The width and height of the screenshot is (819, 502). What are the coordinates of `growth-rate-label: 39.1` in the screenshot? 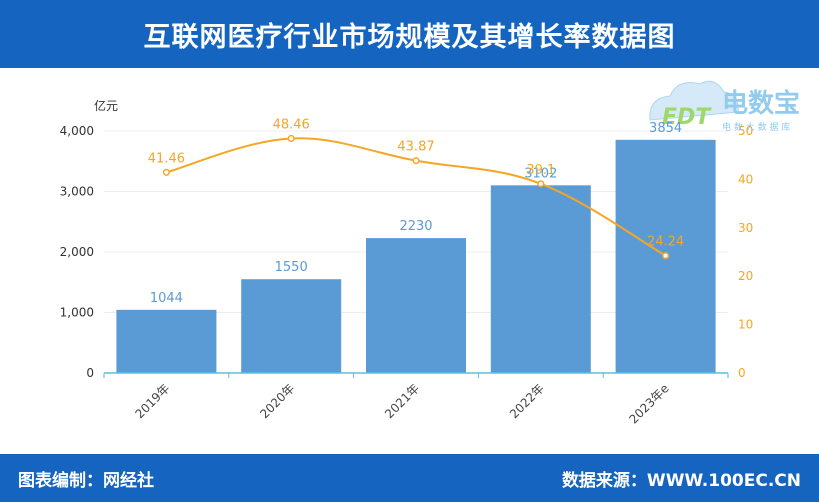 It's located at (540, 170).